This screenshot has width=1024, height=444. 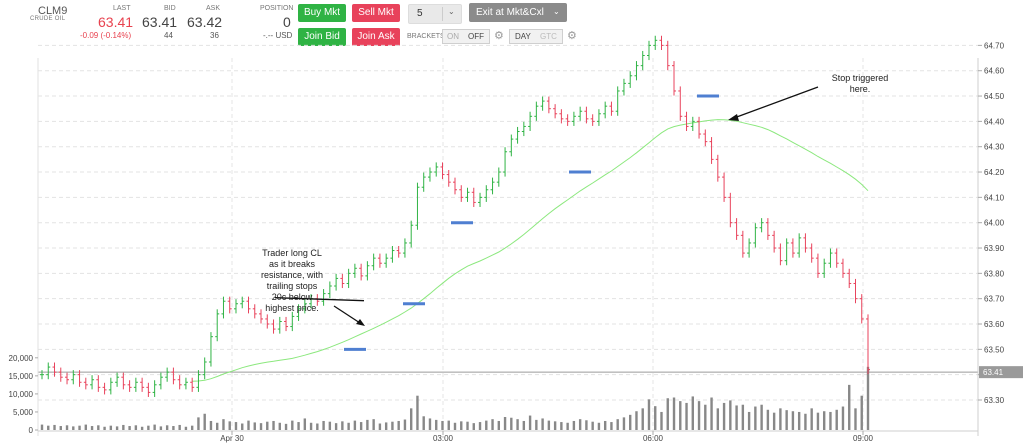 What do you see at coordinates (442, 14) in the screenshot?
I see `quantity-divider` at bounding box center [442, 14].